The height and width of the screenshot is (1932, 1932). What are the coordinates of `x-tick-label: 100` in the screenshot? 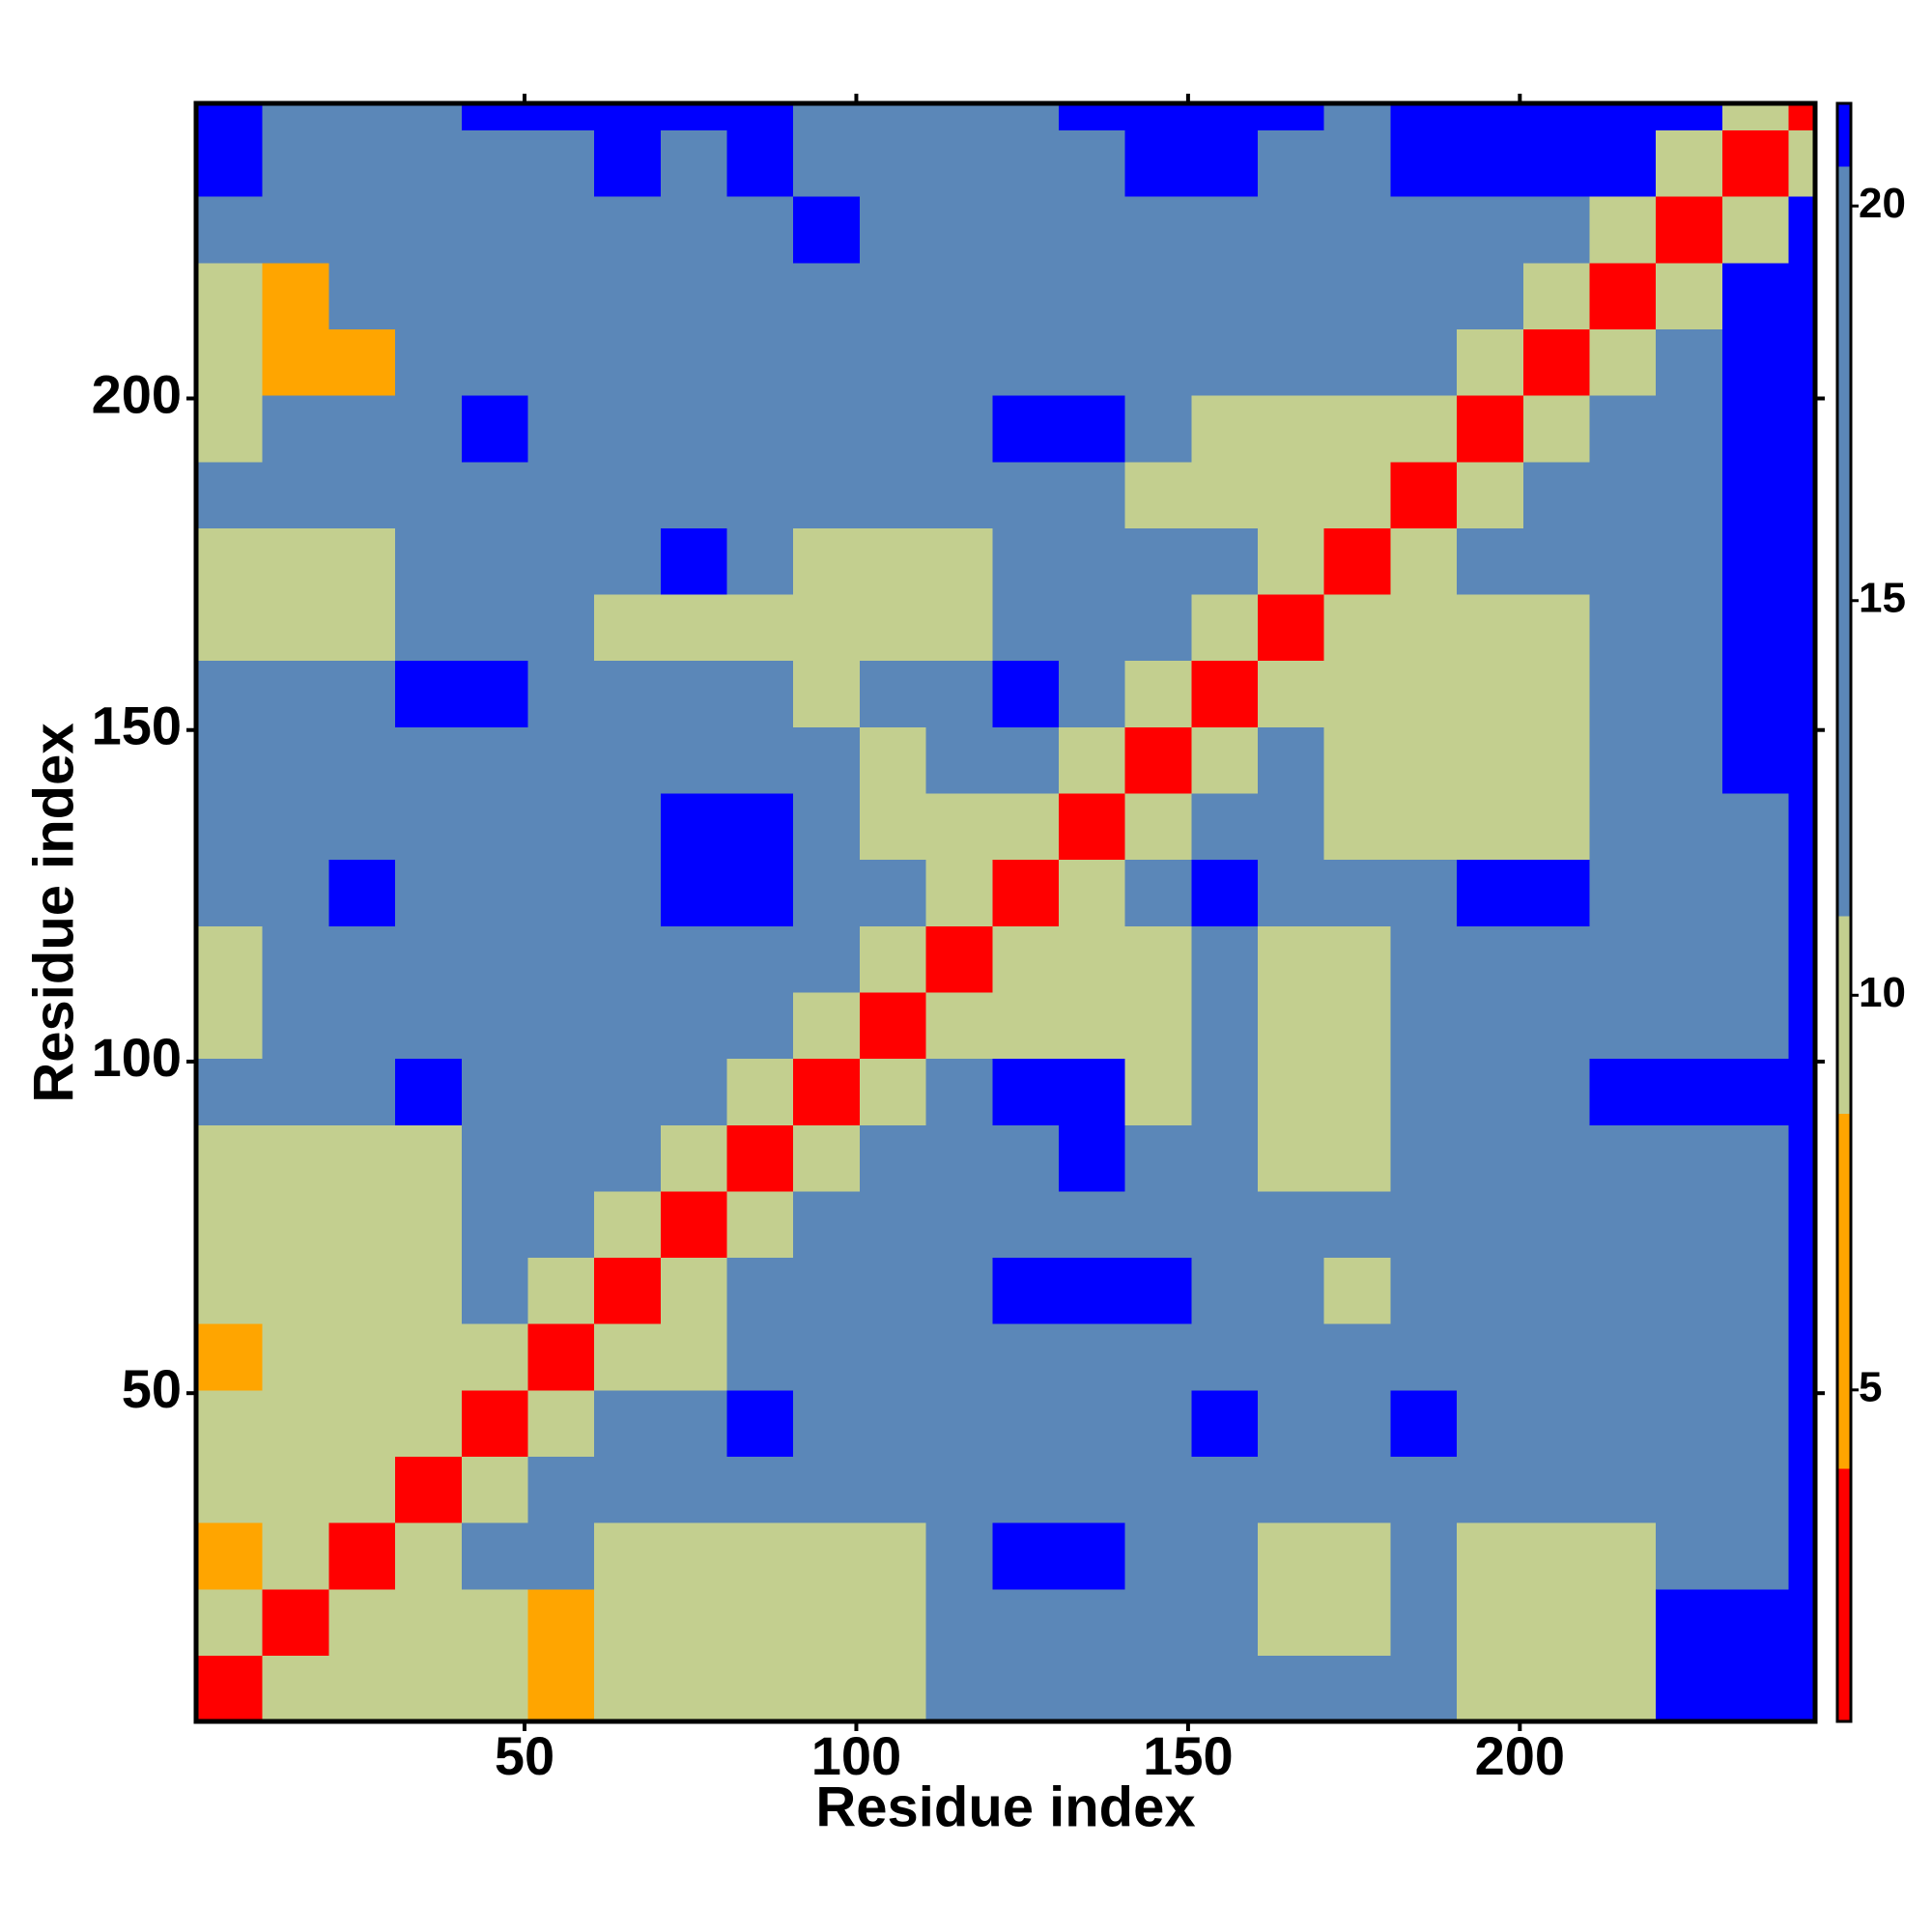 It's located at (856, 1755).